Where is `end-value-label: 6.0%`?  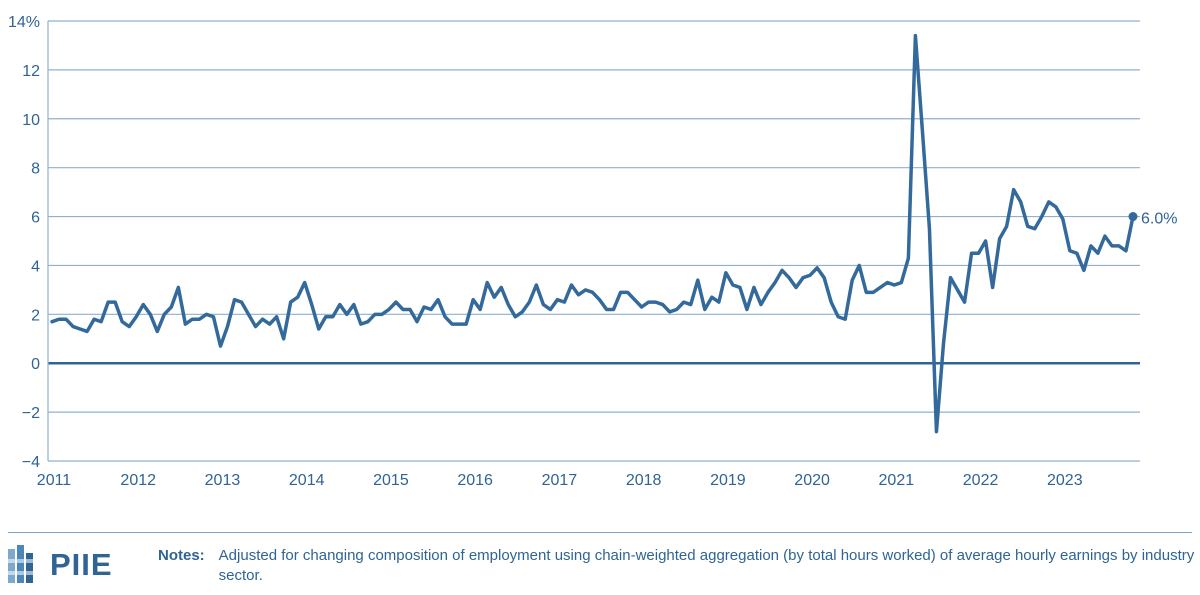
end-value-label: 6.0% is located at coordinates (1159, 219).